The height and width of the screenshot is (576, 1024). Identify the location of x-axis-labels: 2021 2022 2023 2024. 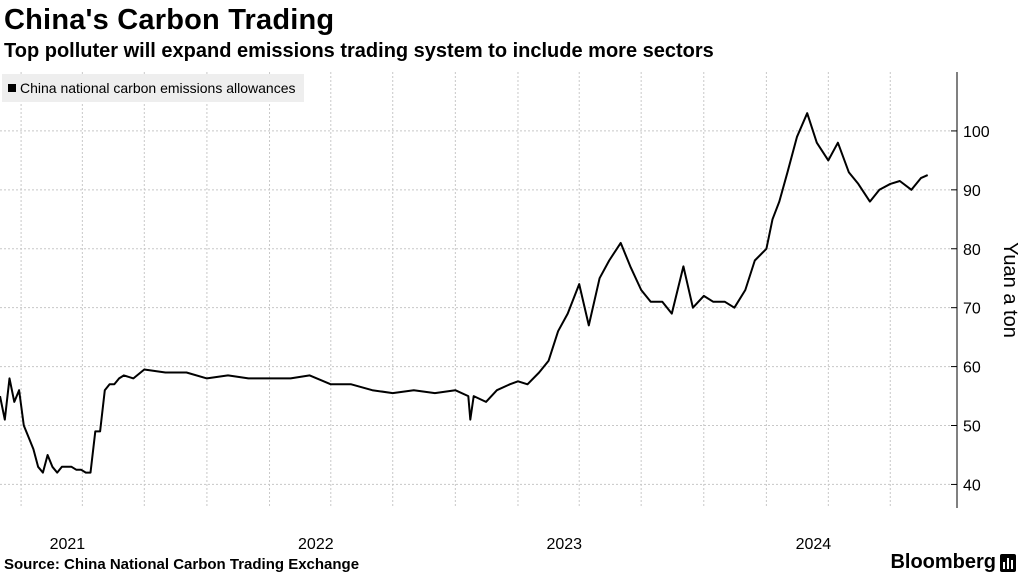
(441, 544).